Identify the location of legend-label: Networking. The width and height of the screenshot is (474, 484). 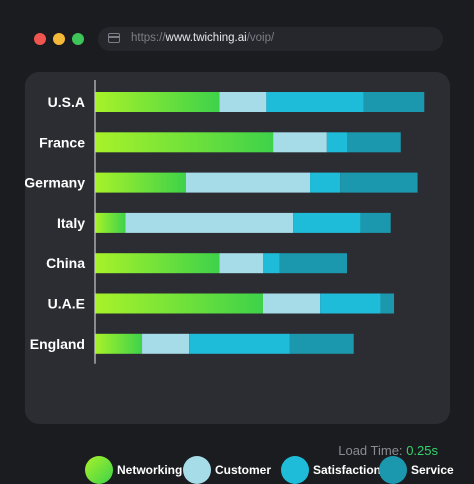
(150, 470).